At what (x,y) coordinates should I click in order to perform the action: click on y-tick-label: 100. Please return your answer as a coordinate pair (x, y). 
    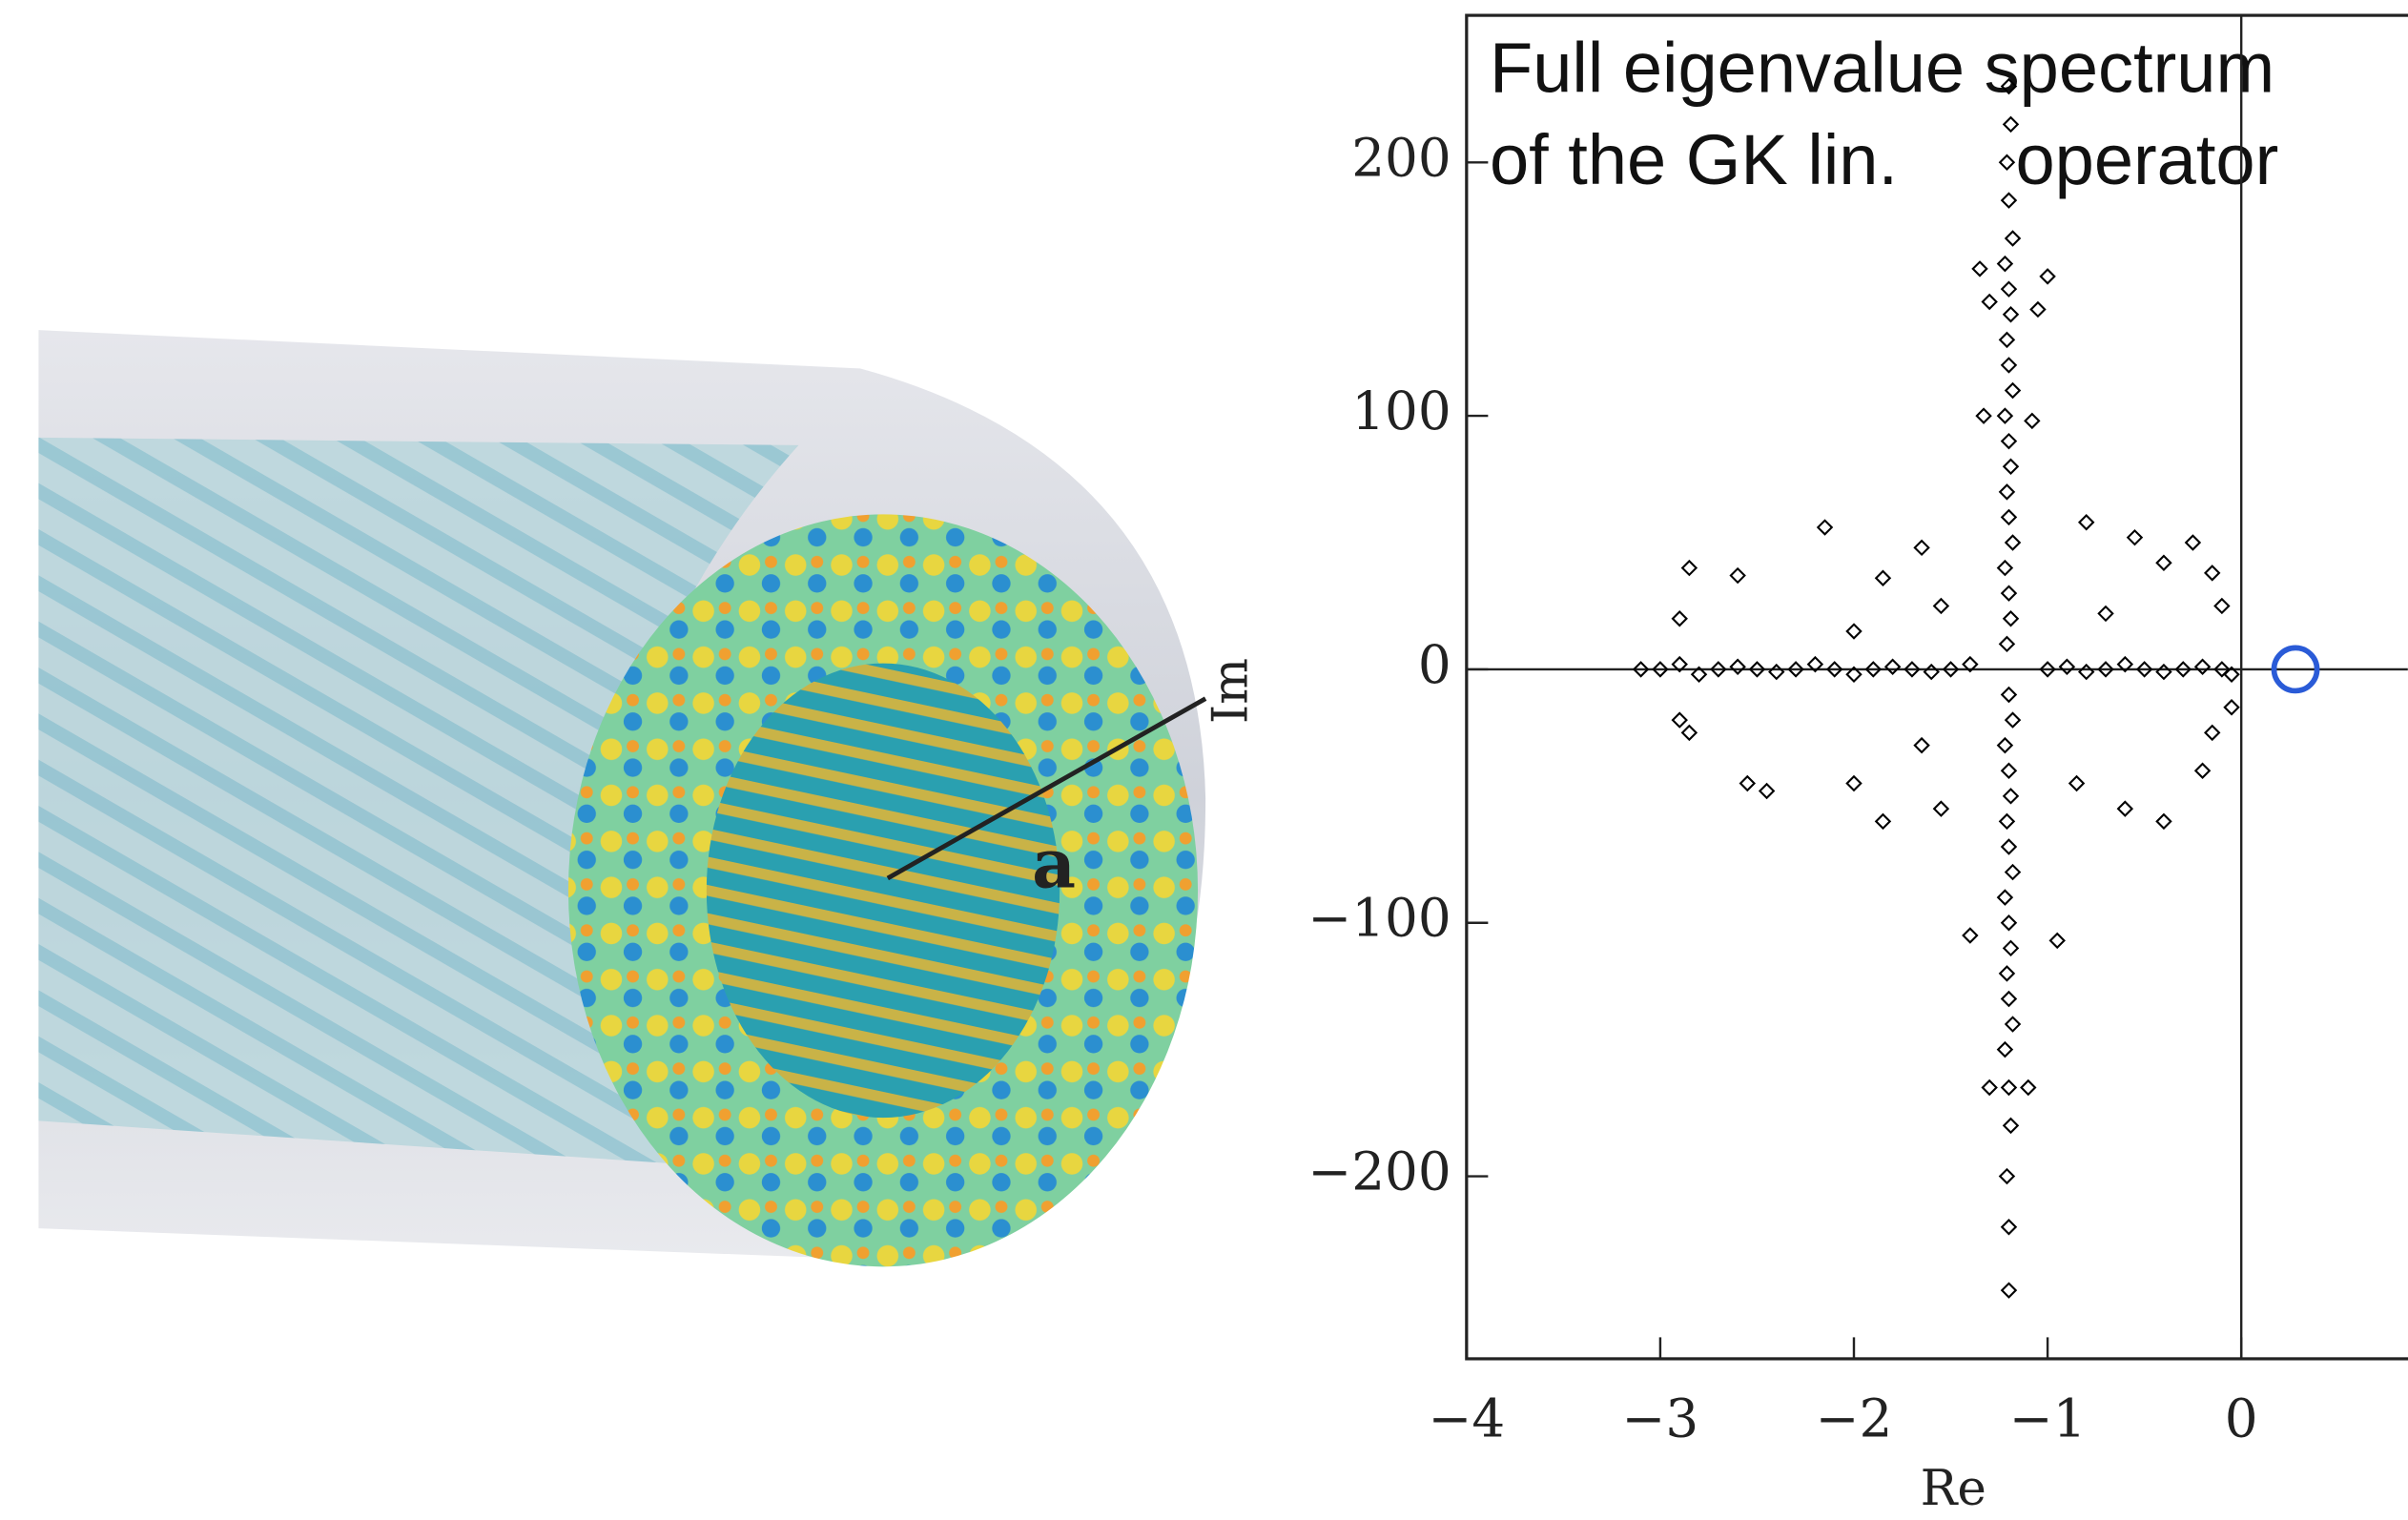
    Looking at the image, I should click on (1401, 411).